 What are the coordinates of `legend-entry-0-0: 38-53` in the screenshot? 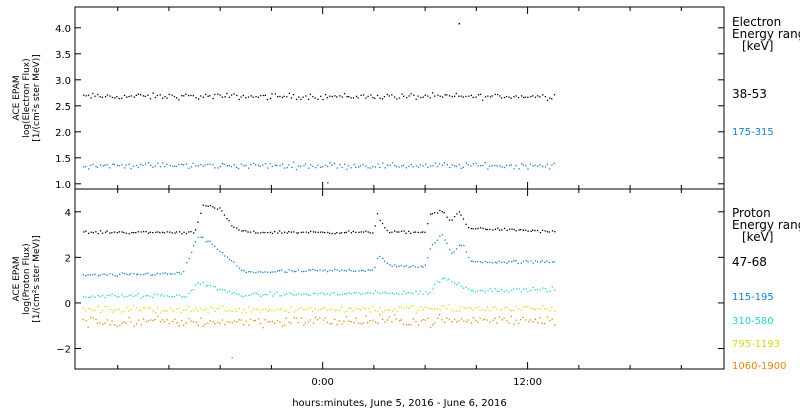 It's located at (749, 94).